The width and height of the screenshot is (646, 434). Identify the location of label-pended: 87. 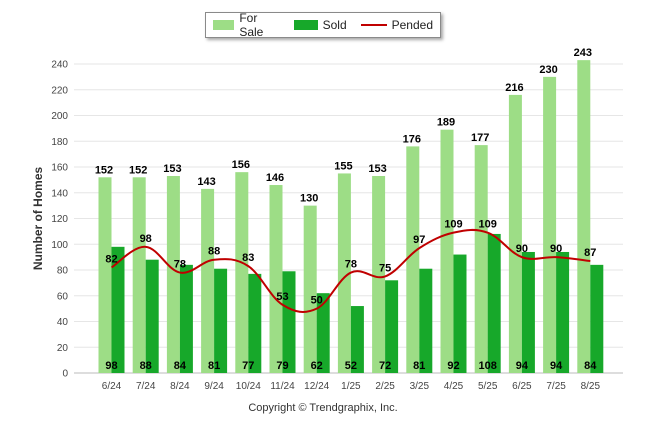
(590, 253).